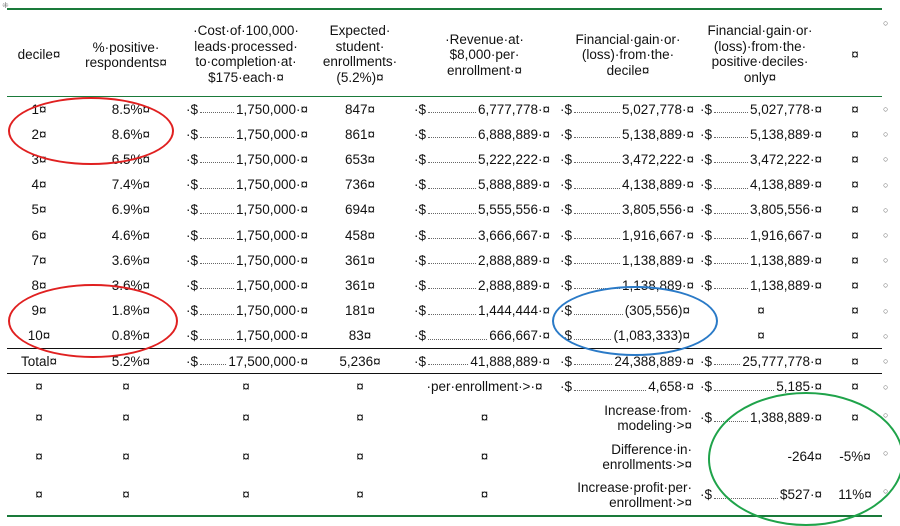 The height and width of the screenshot is (526, 900). Describe the element at coordinates (484, 417) in the screenshot. I see `summary-2-revenue-empty: ¤` at that location.